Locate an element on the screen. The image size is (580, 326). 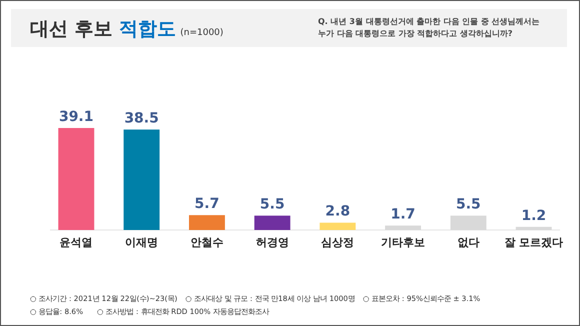
data-label: 2.8 is located at coordinates (337, 212).